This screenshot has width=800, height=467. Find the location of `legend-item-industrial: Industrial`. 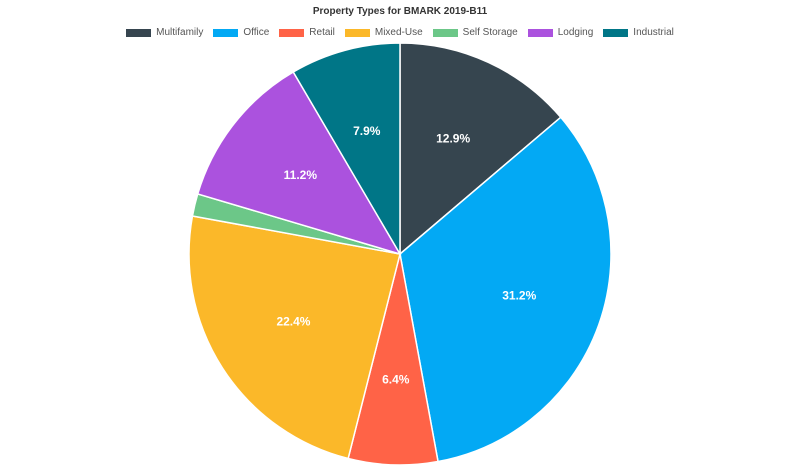

legend-item-industrial: Industrial is located at coordinates (638, 32).